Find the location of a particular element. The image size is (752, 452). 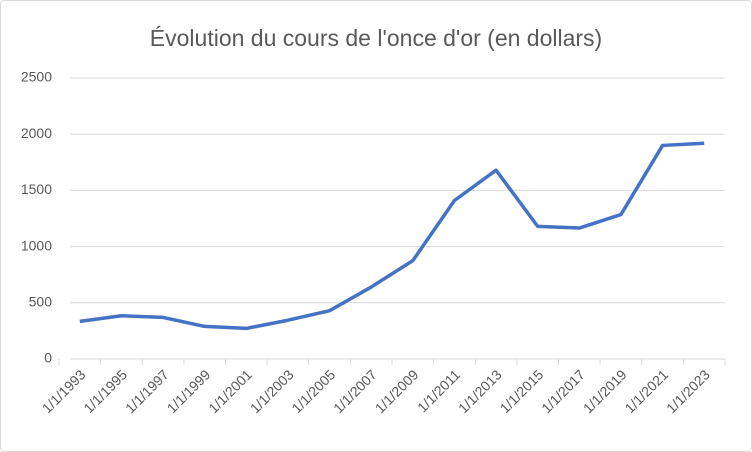

y-tick-label: 2000 is located at coordinates (36, 133).